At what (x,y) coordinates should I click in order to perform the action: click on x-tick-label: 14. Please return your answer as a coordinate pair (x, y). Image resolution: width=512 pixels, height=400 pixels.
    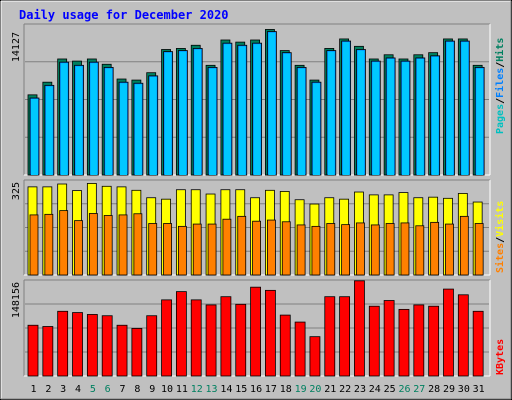
    Looking at the image, I should click on (226, 389).